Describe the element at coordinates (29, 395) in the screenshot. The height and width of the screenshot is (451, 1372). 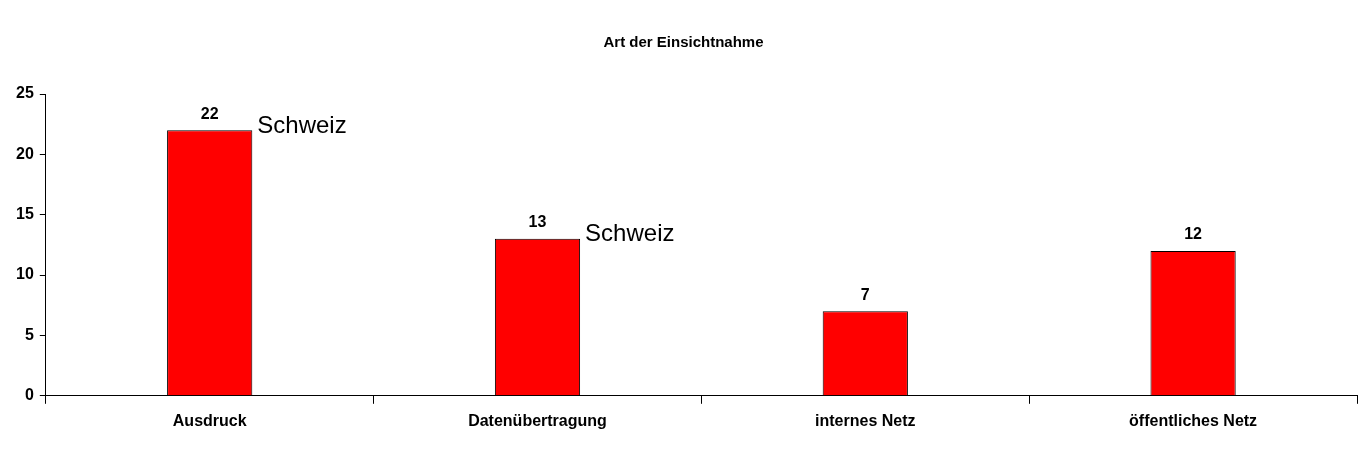
I see `y-tick-label: 0` at that location.